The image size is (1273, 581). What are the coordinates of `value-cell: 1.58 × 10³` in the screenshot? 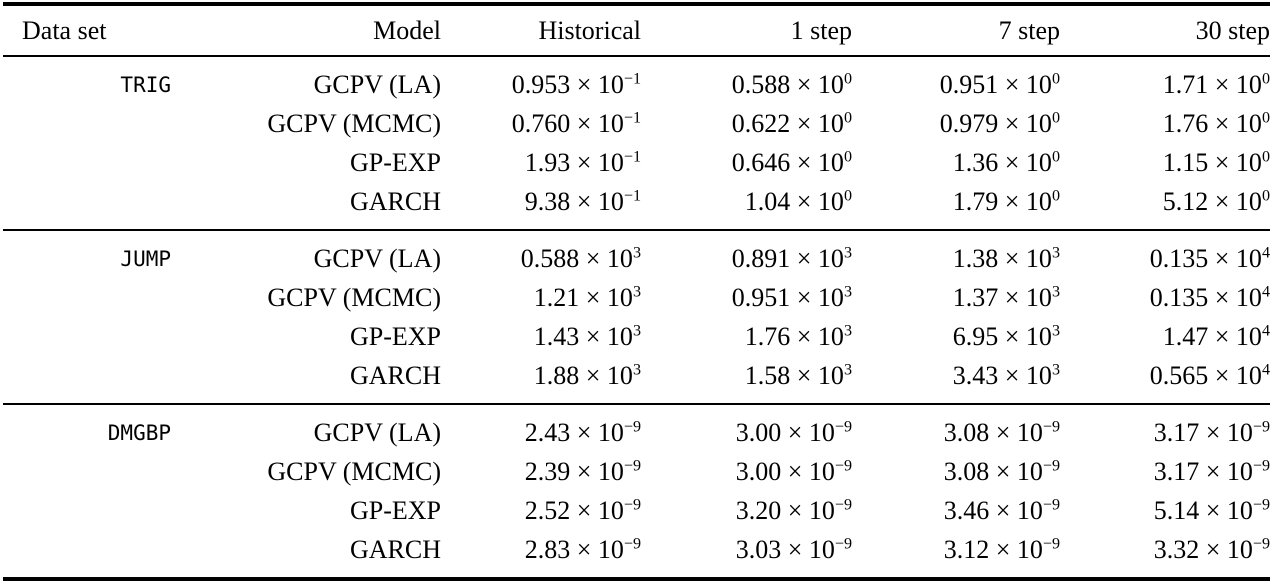 It's located at (798, 375).